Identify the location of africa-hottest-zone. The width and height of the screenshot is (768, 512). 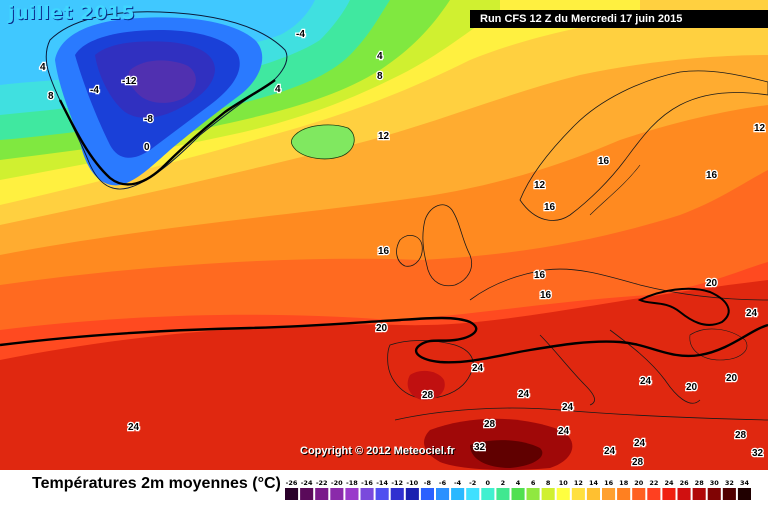
(506, 454).